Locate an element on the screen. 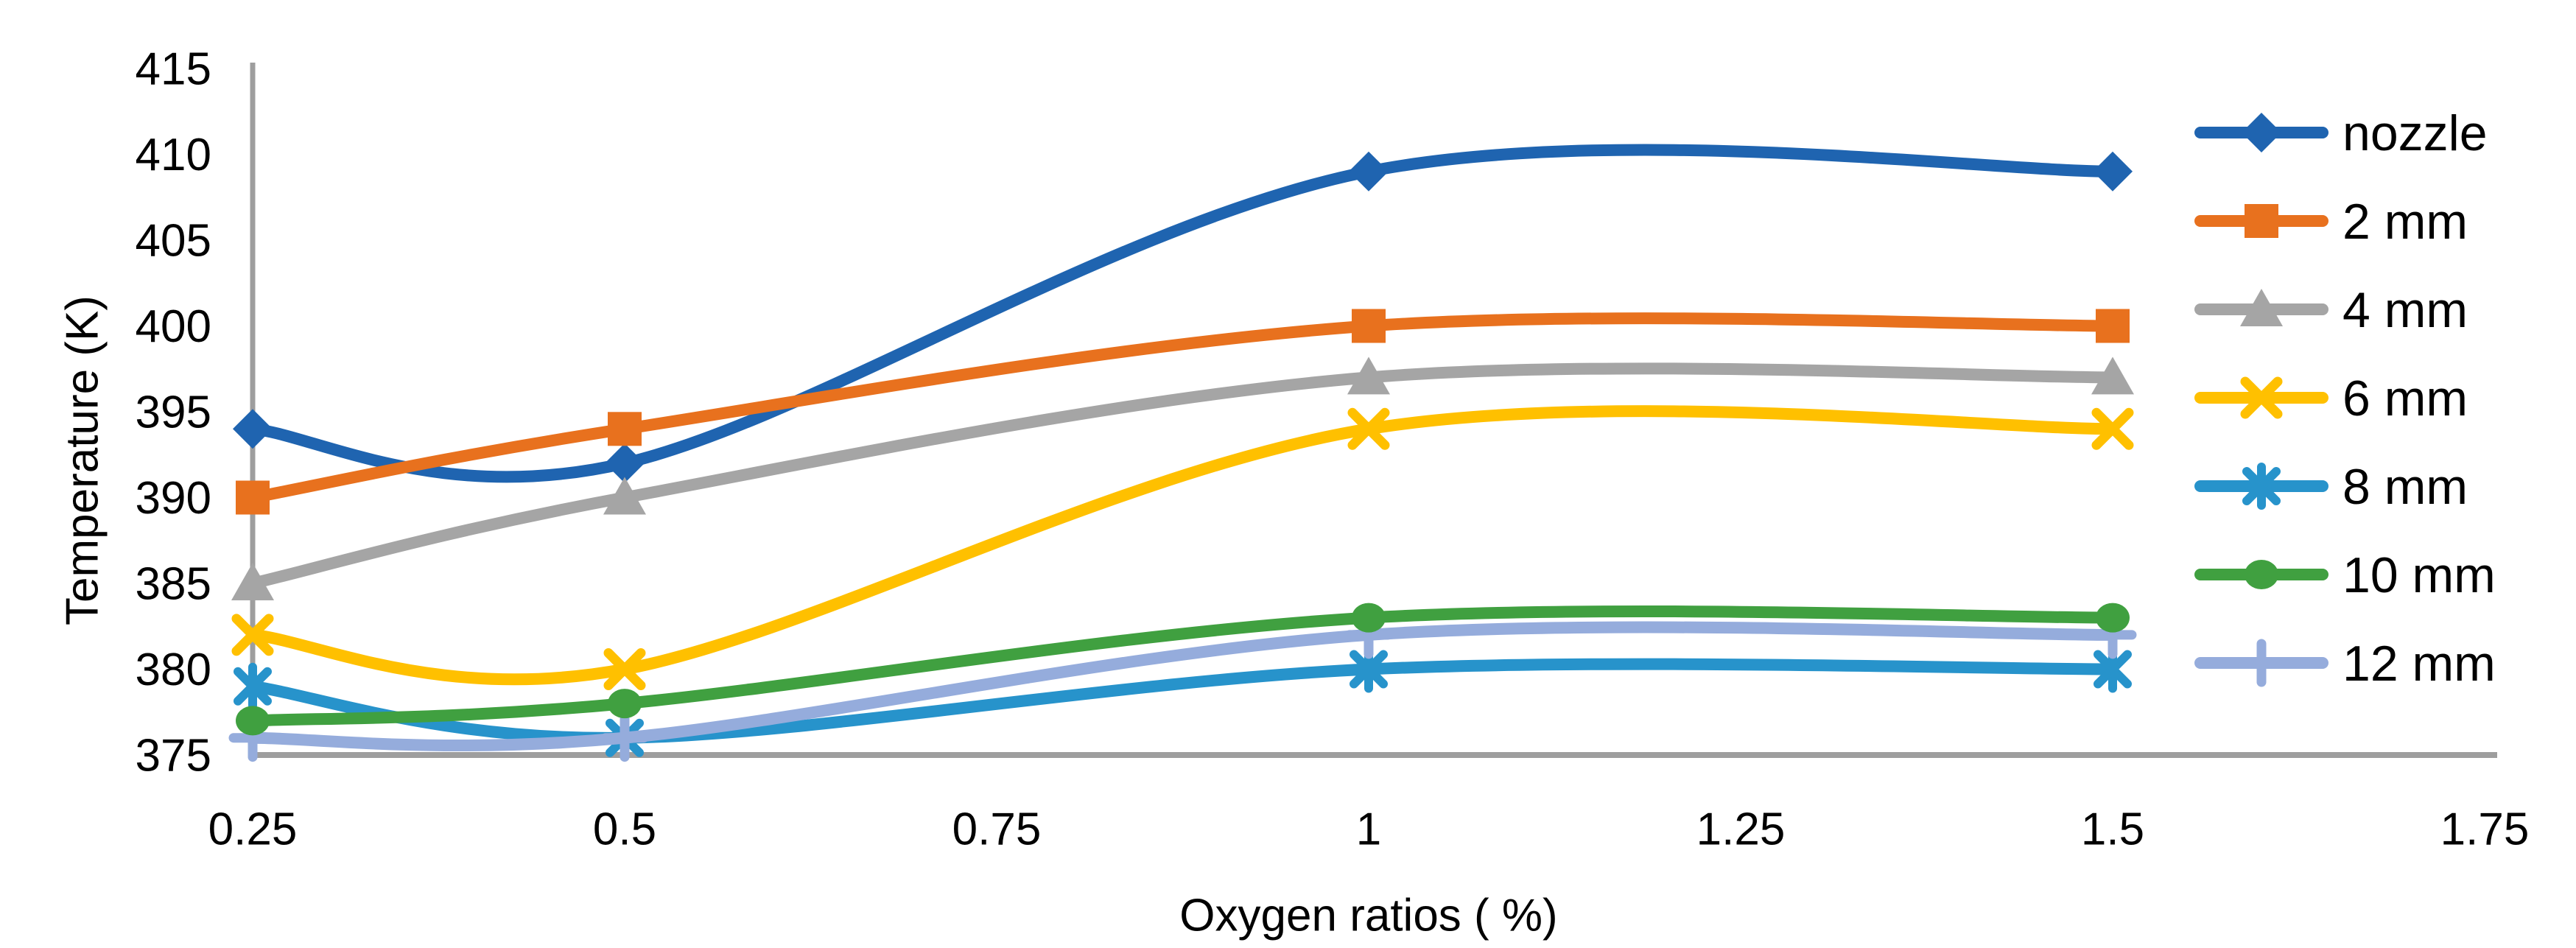 The width and height of the screenshot is (2576, 948). legend-label-2mm: 2 mm is located at coordinates (2405, 222).